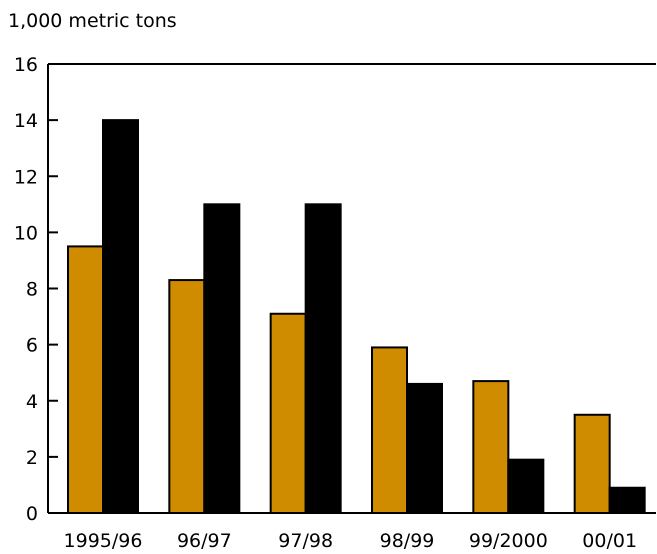  I want to click on y-tick-label: 0, so click(32, 514).